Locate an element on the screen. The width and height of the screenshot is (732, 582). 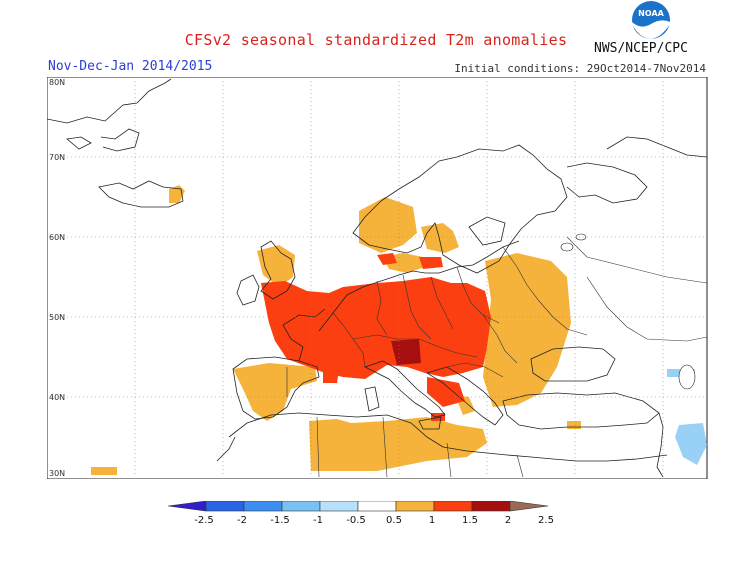
colorbar-label: -2.5 is located at coordinates (204, 520).